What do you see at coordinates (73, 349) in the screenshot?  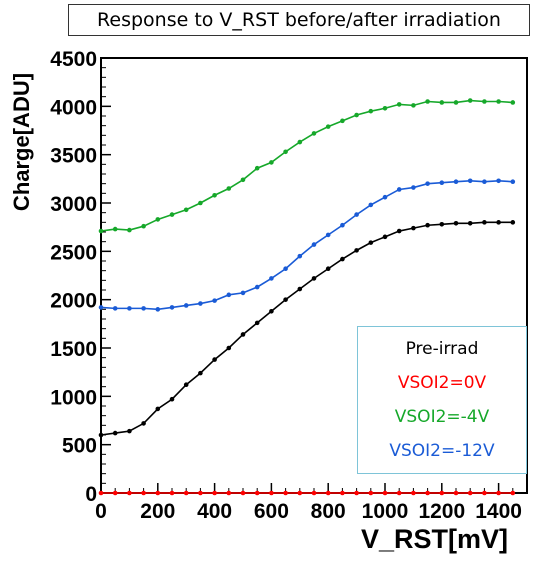 I see `y-tick-label: 1500` at bounding box center [73, 349].